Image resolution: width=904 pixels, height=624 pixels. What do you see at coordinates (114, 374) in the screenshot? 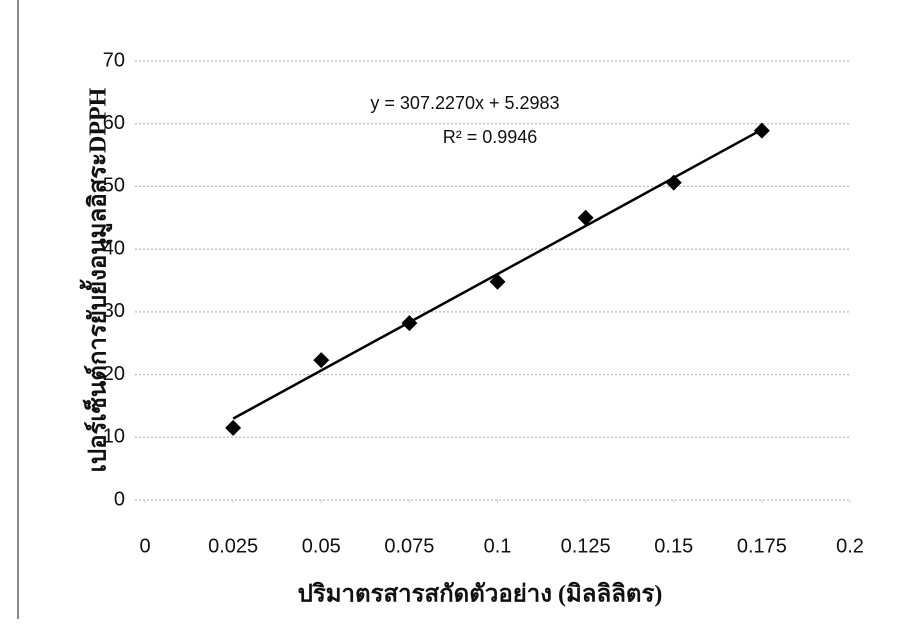
I see `y-tick-label: 20` at bounding box center [114, 374].